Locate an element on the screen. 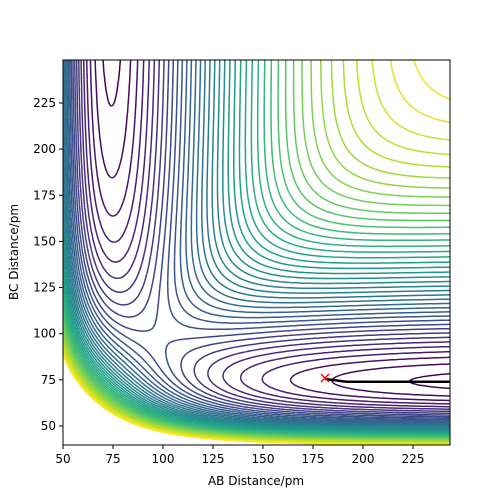  x-tick-label: 100 is located at coordinates (163, 459).